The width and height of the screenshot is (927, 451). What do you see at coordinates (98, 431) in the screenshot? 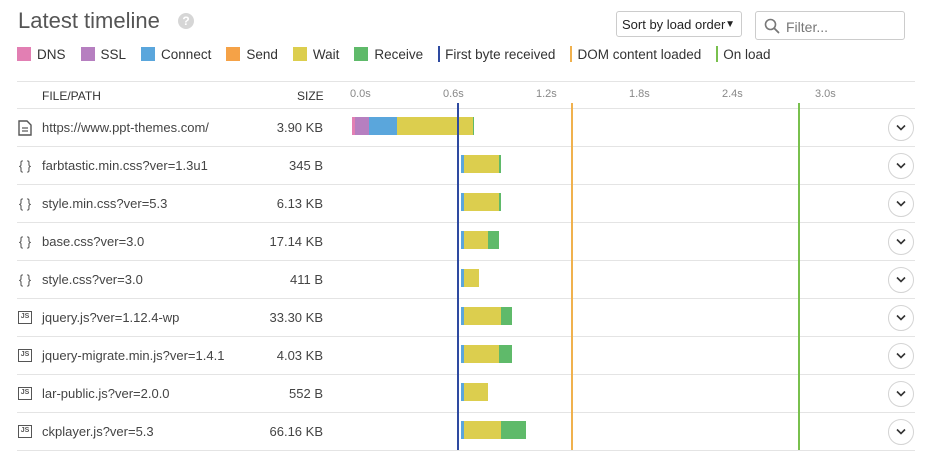
I see `file-path: ckplayer.js?ver=5.3` at bounding box center [98, 431].